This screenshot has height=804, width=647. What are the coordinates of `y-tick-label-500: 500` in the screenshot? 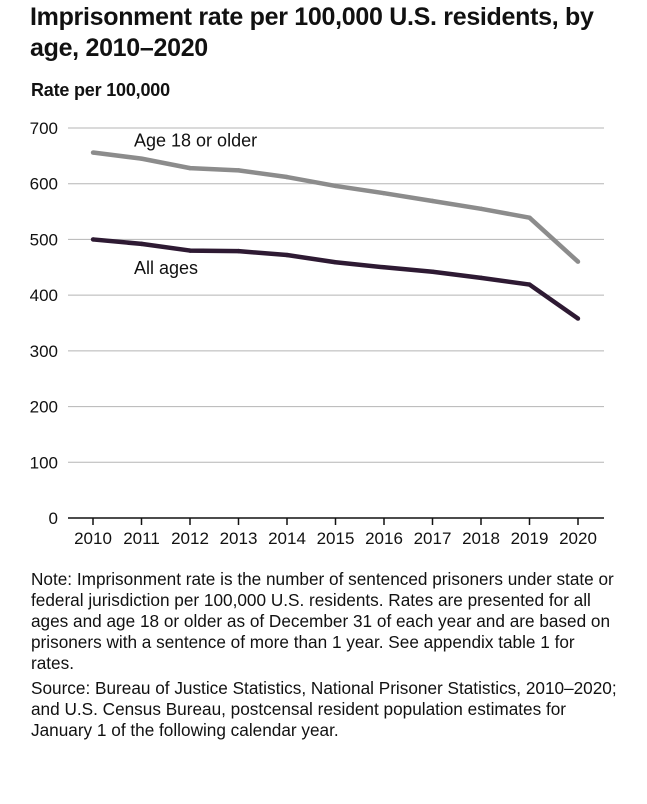 It's located at (44, 239).